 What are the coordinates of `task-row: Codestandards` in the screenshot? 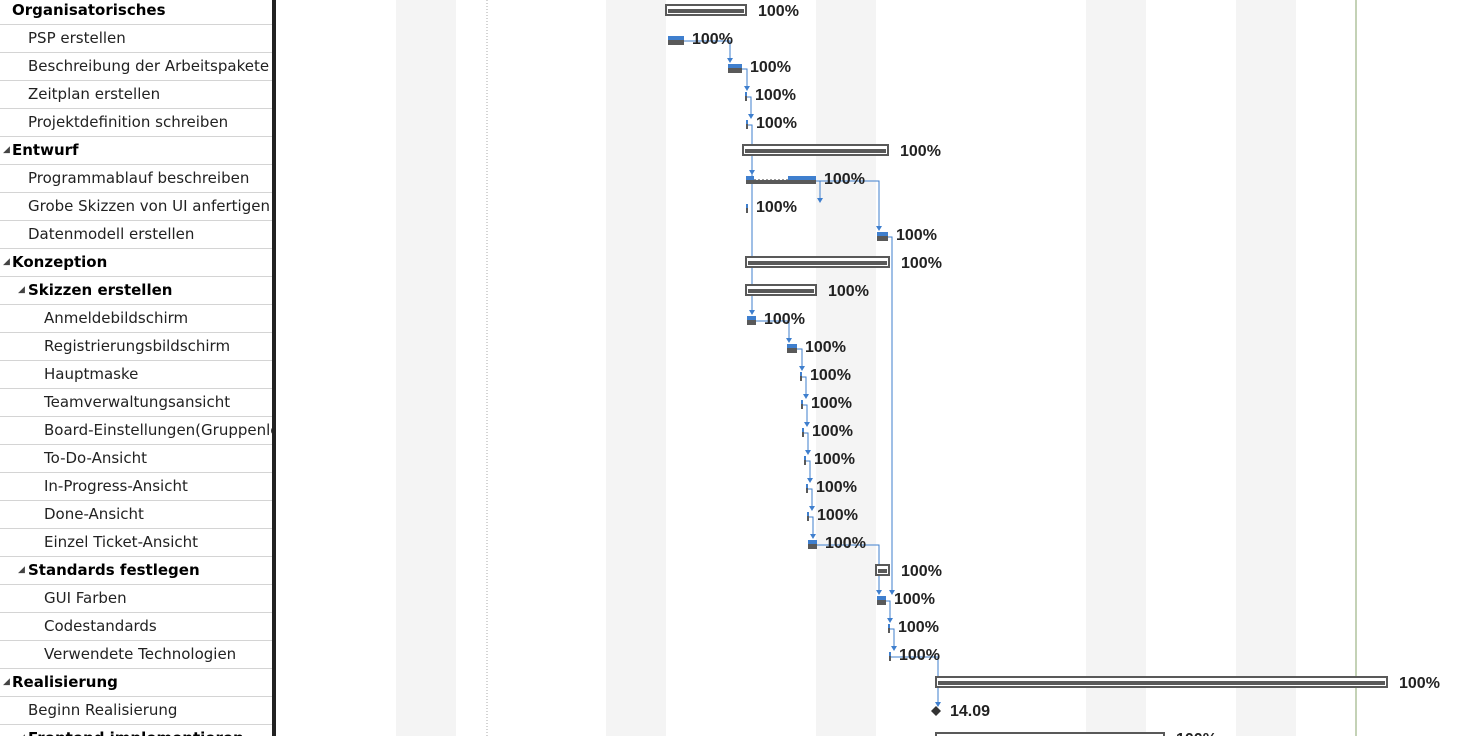 It's located at (136, 627).